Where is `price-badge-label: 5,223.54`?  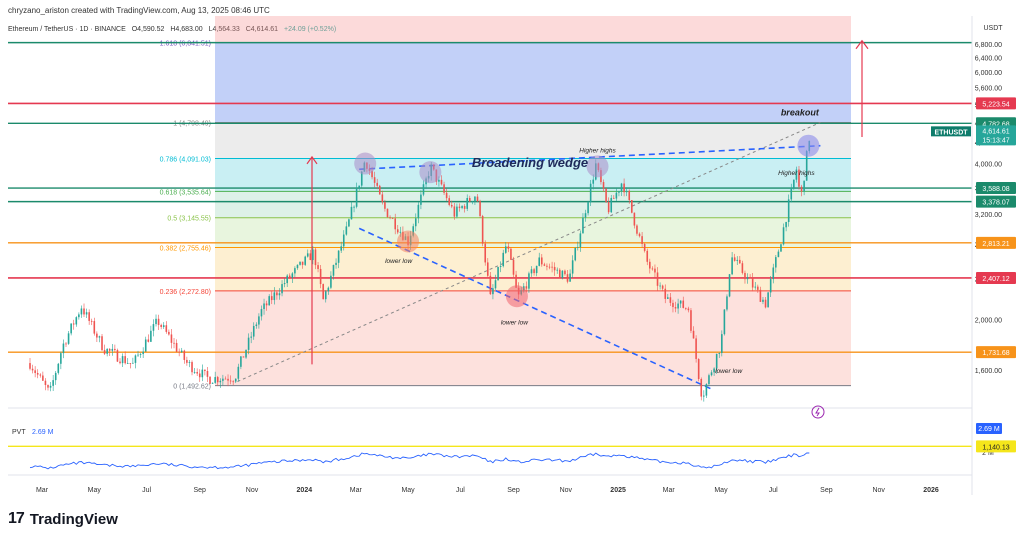
price-badge-label: 5,223.54 is located at coordinates (995, 104).